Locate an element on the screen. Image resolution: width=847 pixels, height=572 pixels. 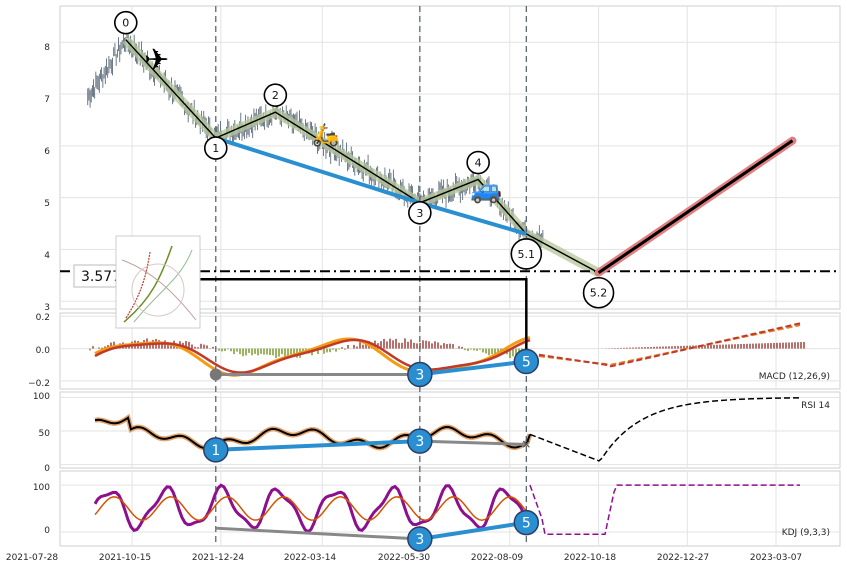
inset-thumbnail is located at coordinates (158, 282).